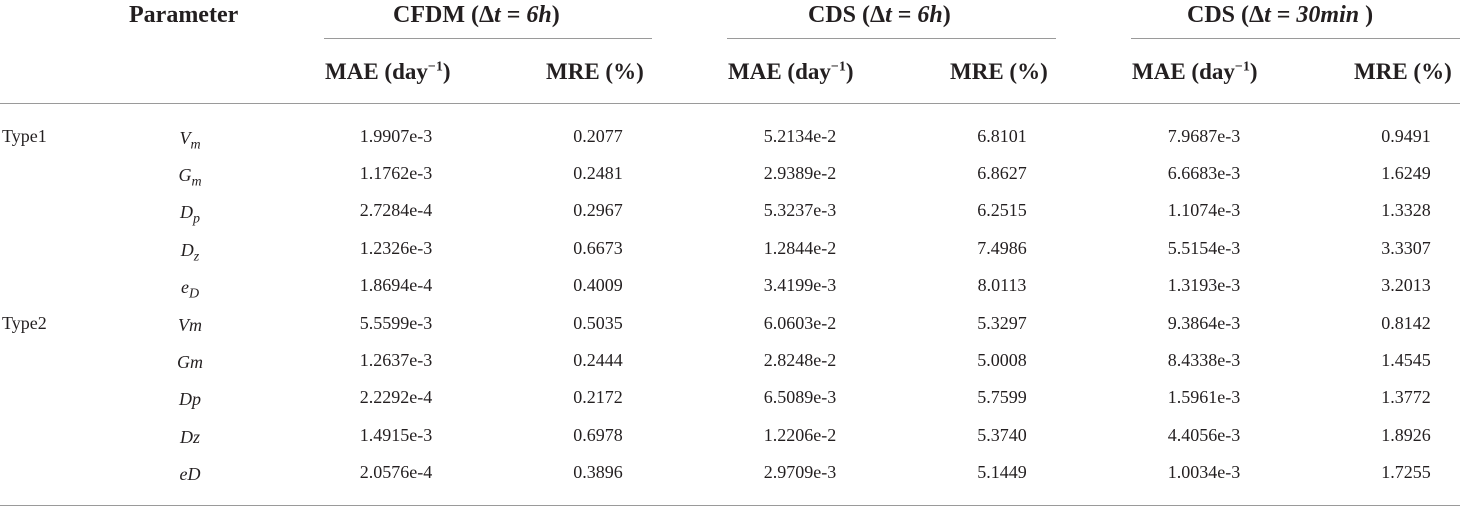  What do you see at coordinates (1002, 173) in the screenshot?
I see `mre-value: 6.8627` at bounding box center [1002, 173].